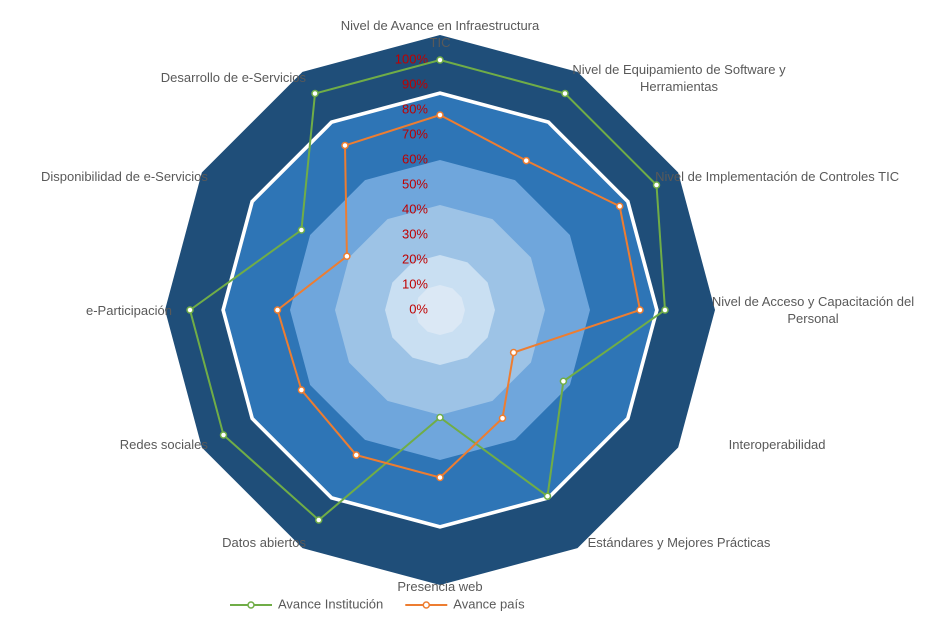 This screenshot has height=623, width=952. Describe the element at coordinates (489, 603) in the screenshot. I see `legend-label: Avance país` at that location.